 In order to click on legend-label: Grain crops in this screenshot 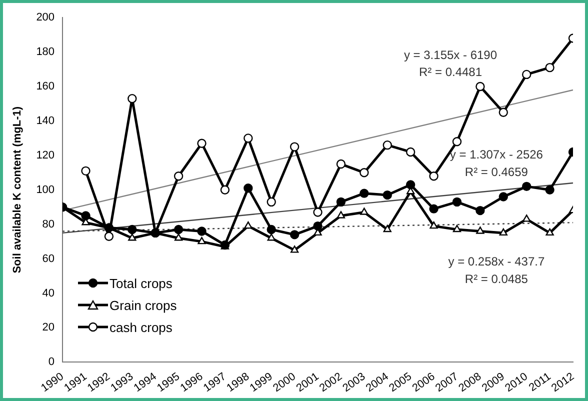, I will do `click(143, 305)`.